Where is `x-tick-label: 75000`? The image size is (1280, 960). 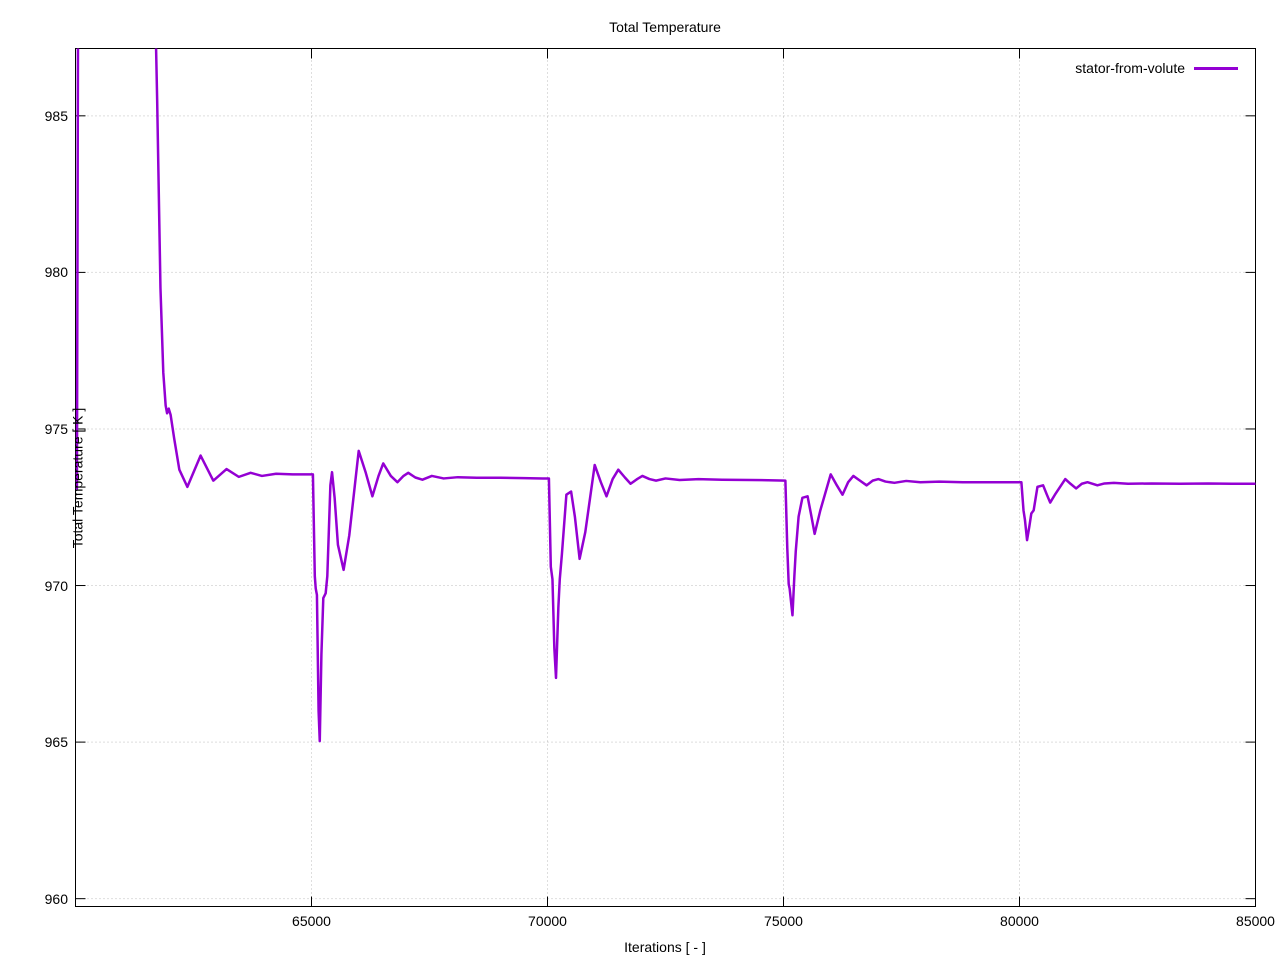
x-tick-label: 75000 is located at coordinates (783, 921).